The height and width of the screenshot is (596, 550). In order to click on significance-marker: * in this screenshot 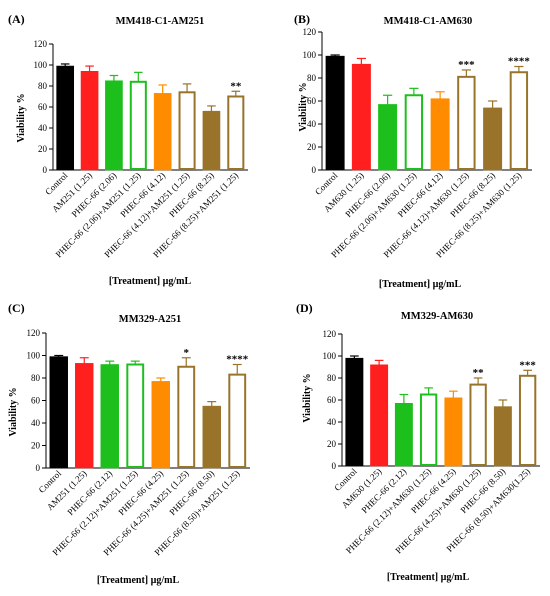, I will do `click(187, 353)`.